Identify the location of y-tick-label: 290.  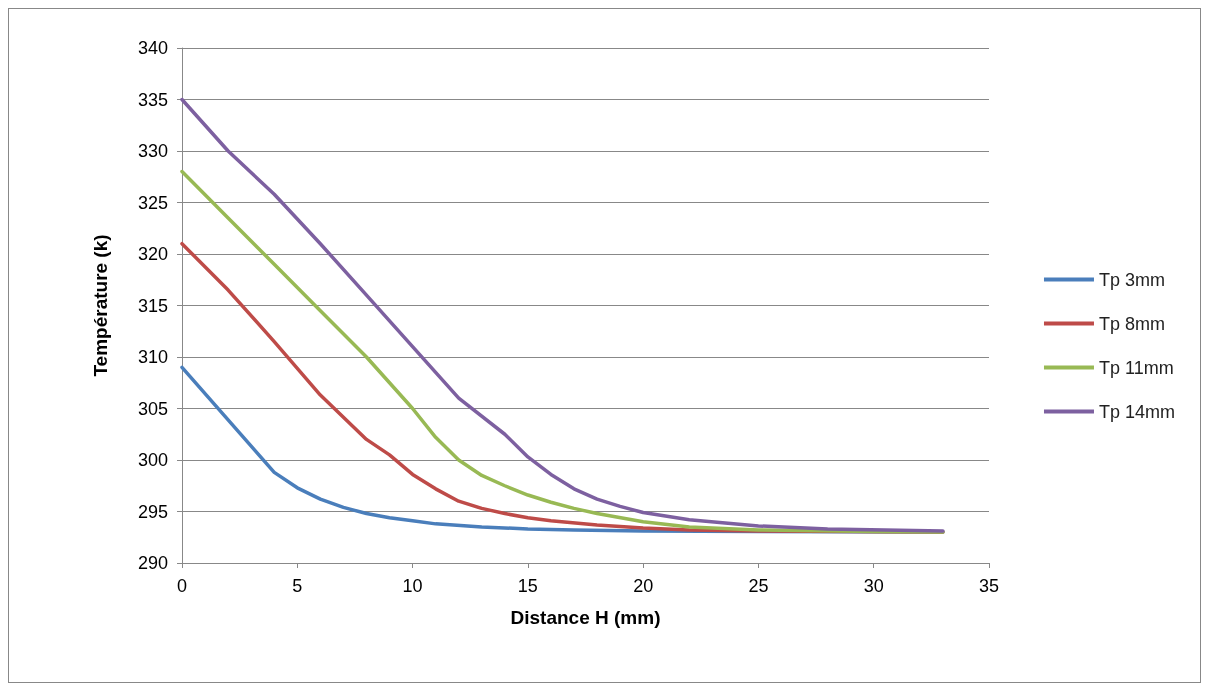
(152, 563).